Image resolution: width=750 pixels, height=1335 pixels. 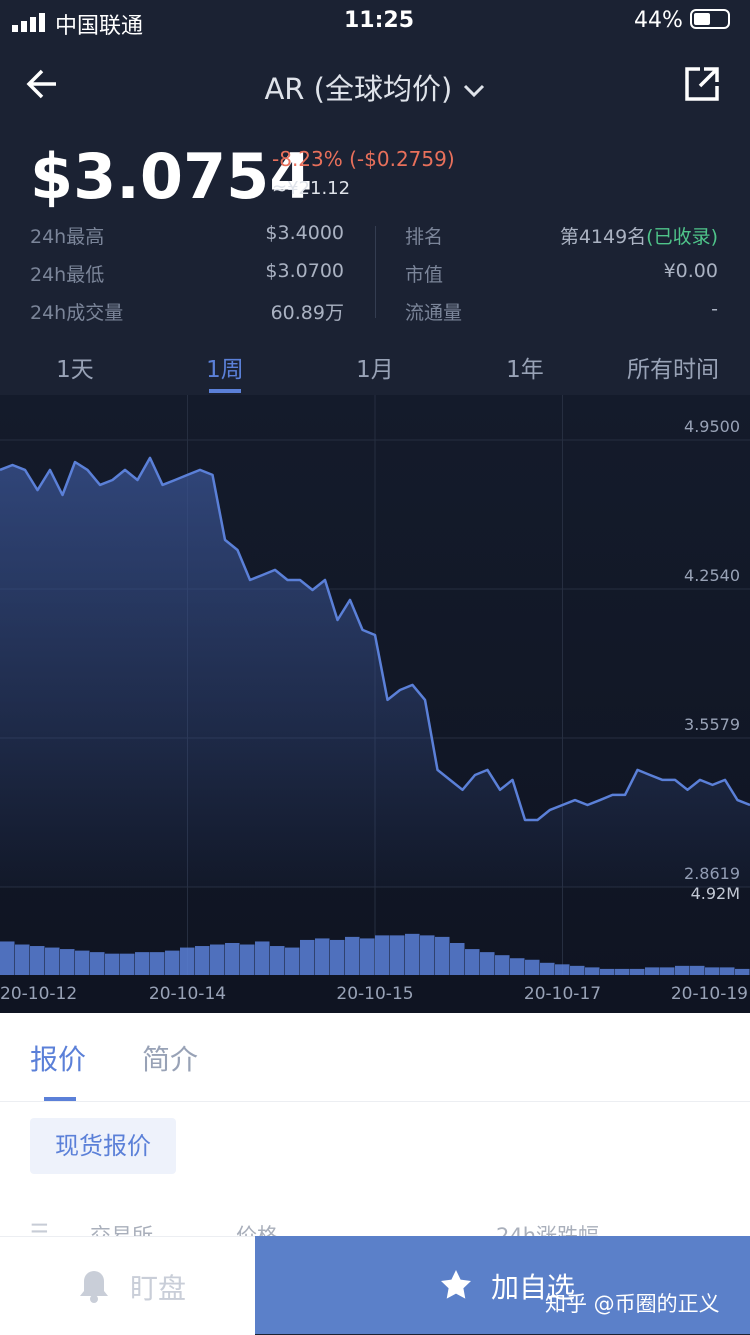 I want to click on stat-value: ¥0.00, so click(x=690, y=271).